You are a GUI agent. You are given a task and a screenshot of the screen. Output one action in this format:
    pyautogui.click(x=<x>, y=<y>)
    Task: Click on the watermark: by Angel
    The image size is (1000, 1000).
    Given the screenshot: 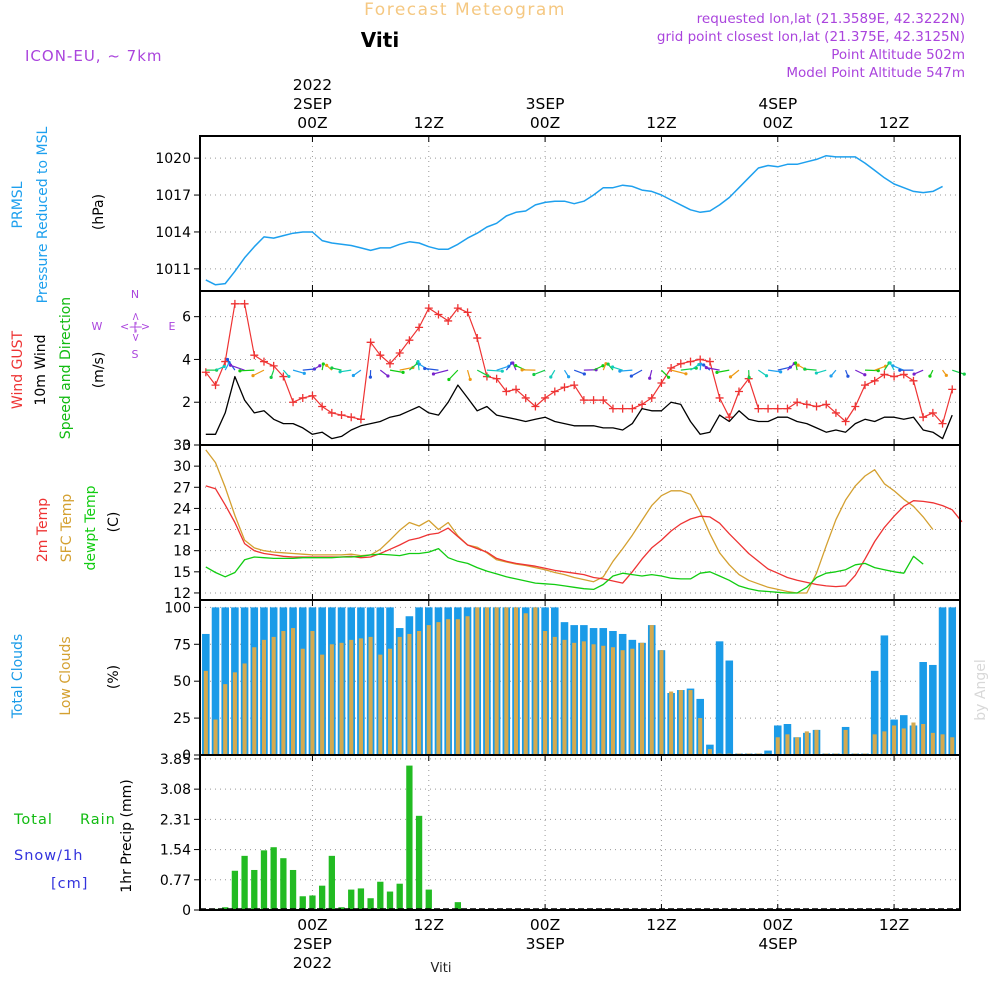 What is the action you would take?
    pyautogui.click(x=981, y=689)
    